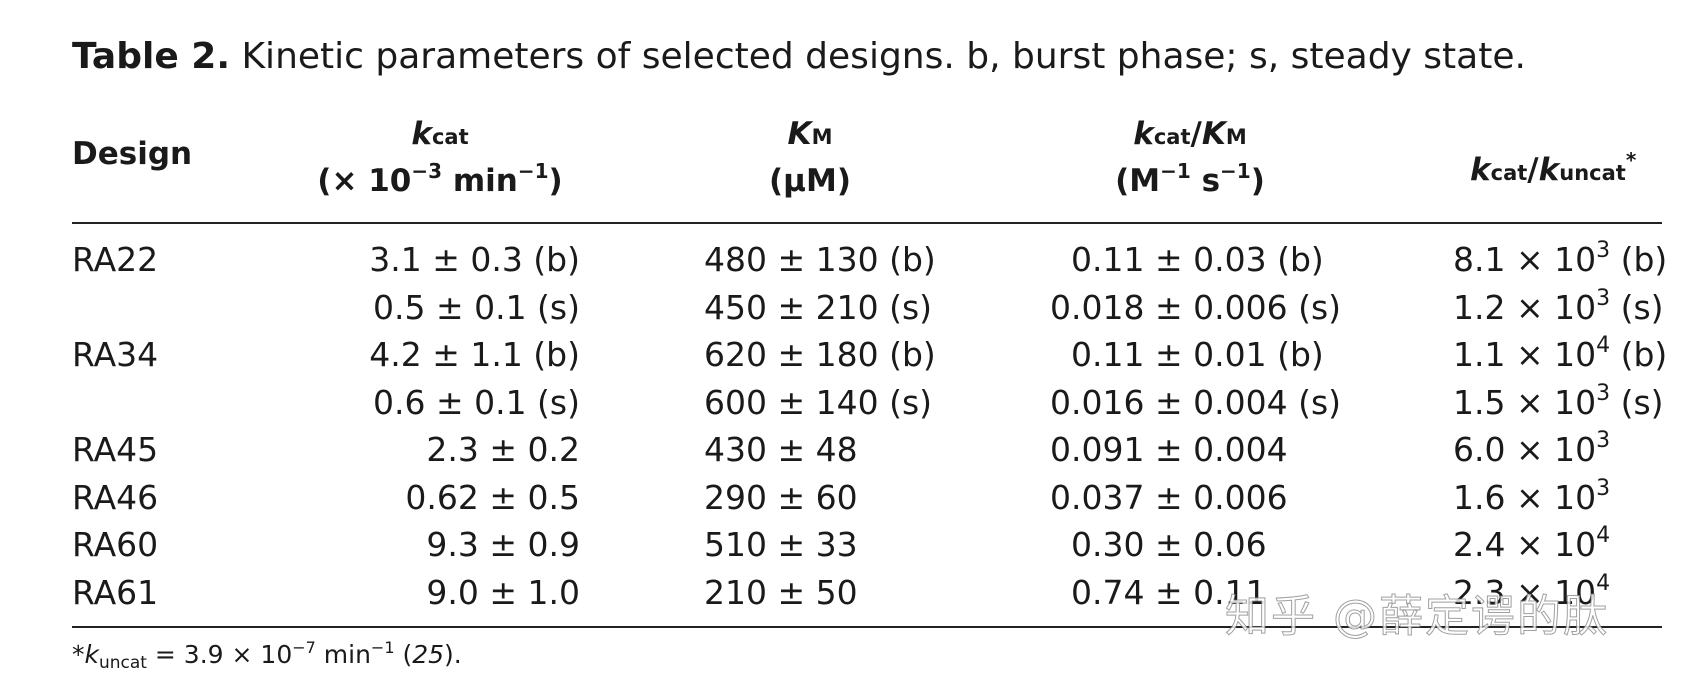 The image size is (1685, 675). Describe the element at coordinates (781, 449) in the screenshot. I see `row-km: 430 ± 48` at that location.